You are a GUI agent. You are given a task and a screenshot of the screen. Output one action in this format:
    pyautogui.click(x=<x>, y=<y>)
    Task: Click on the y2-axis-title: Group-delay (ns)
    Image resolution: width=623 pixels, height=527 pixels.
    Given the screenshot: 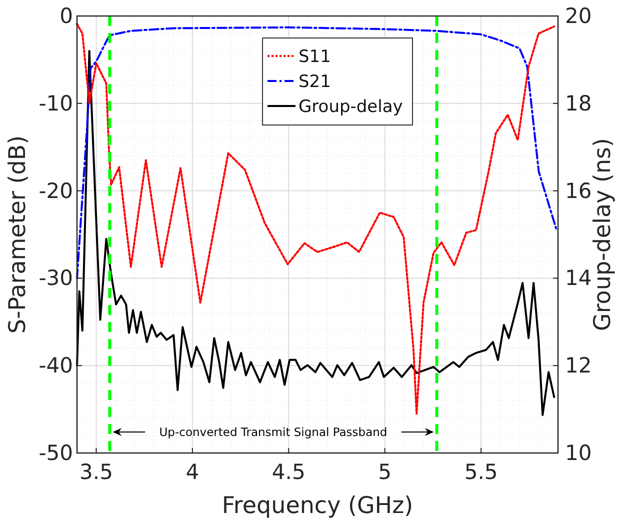 What is the action you would take?
    pyautogui.click(x=603, y=234)
    